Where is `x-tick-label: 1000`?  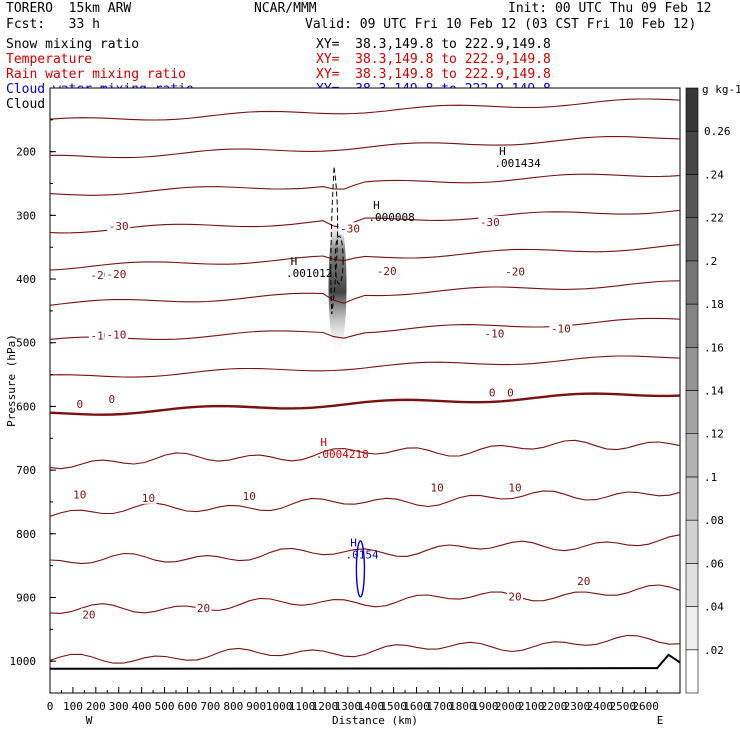
x-tick-label: 1000 is located at coordinates (279, 706).